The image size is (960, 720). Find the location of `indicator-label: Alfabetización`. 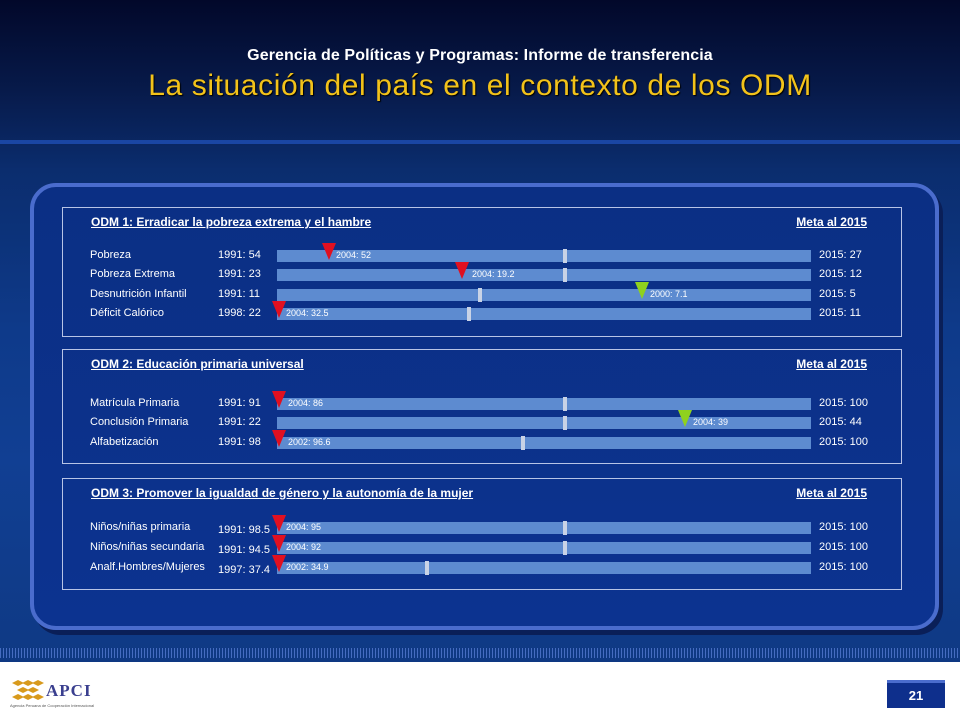

indicator-label: Alfabetización is located at coordinates (124, 442).